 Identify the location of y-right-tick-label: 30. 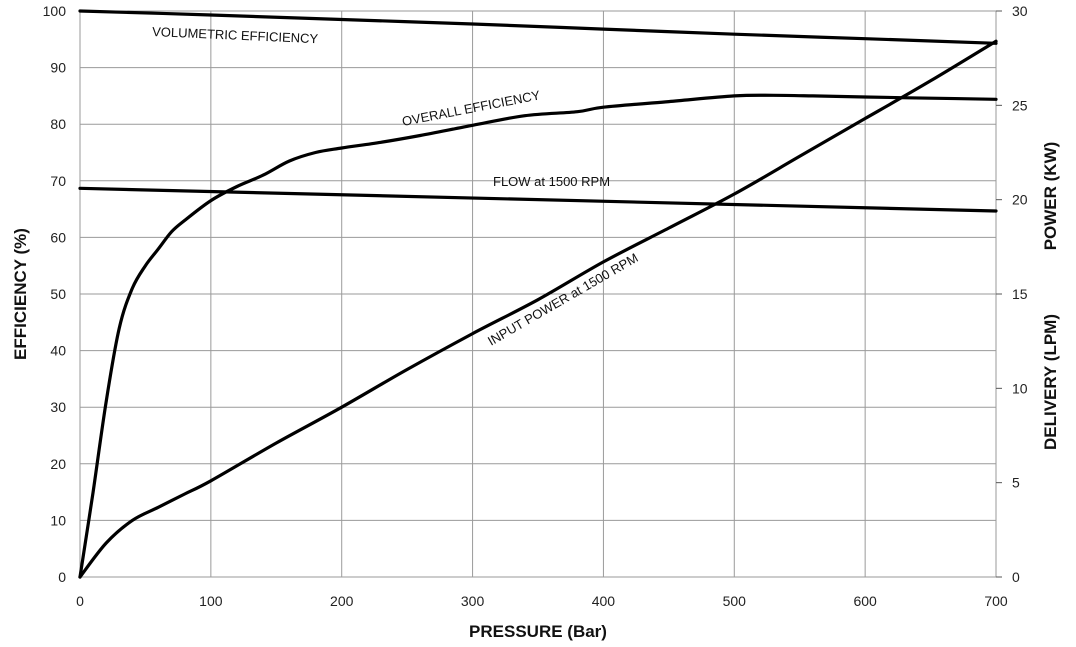
(1020, 11).